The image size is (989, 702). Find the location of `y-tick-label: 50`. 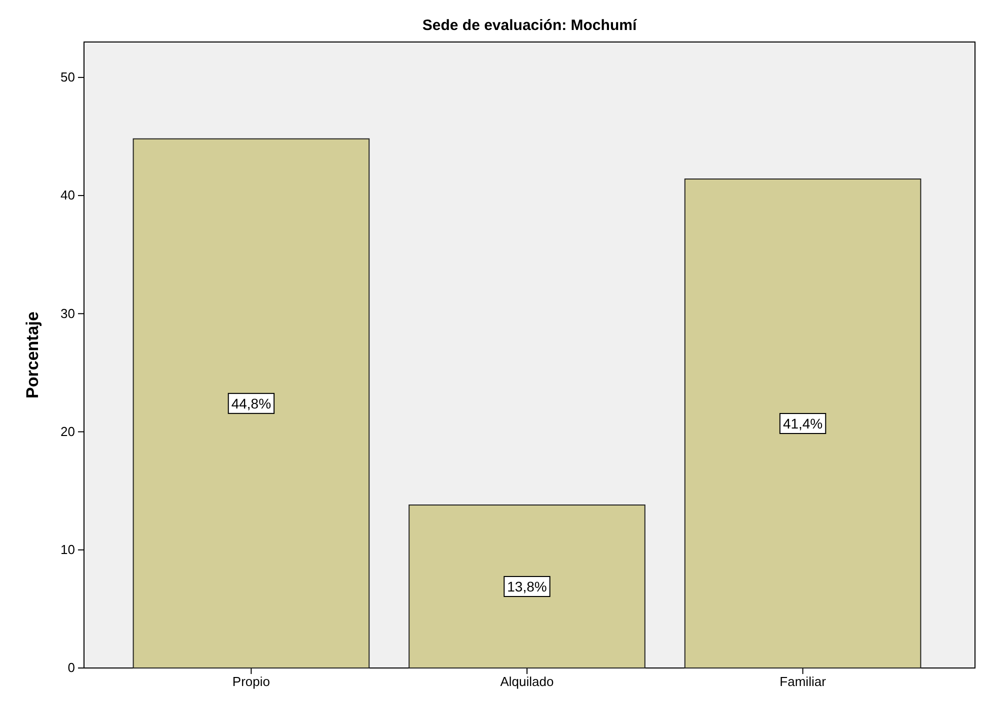

y-tick-label: 50 is located at coordinates (67, 77).